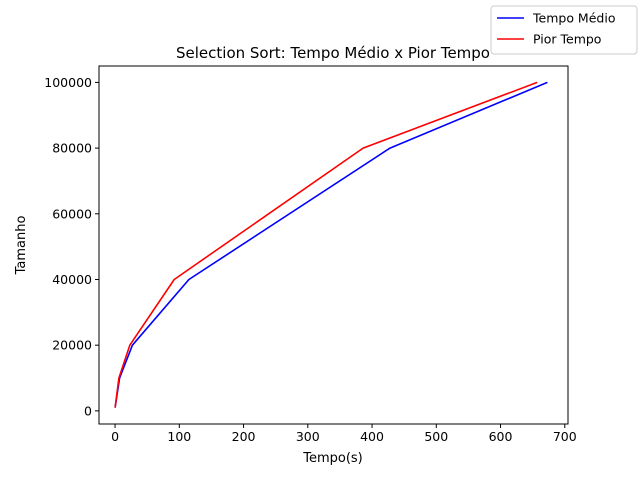 The width and height of the screenshot is (640, 480). I want to click on legend-label: Tempo Médio, so click(573, 18).